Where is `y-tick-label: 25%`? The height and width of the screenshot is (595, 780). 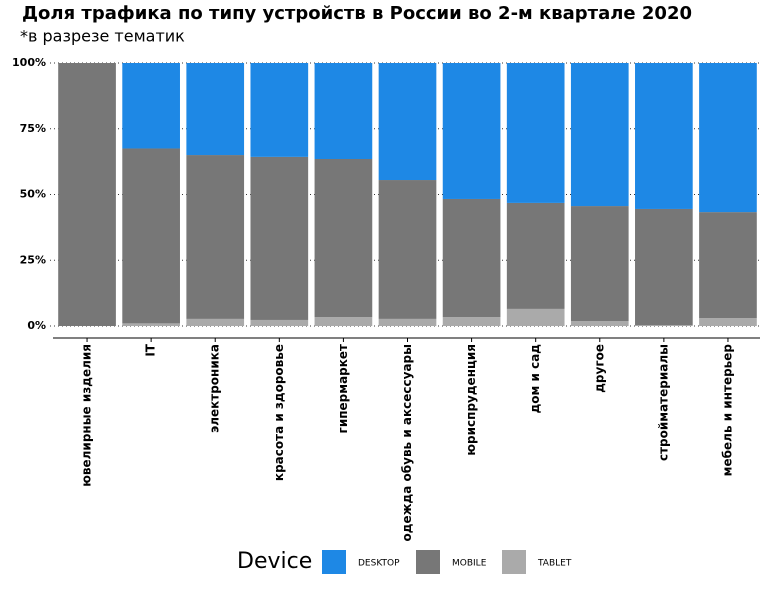 y-tick-label: 25% is located at coordinates (33, 259).